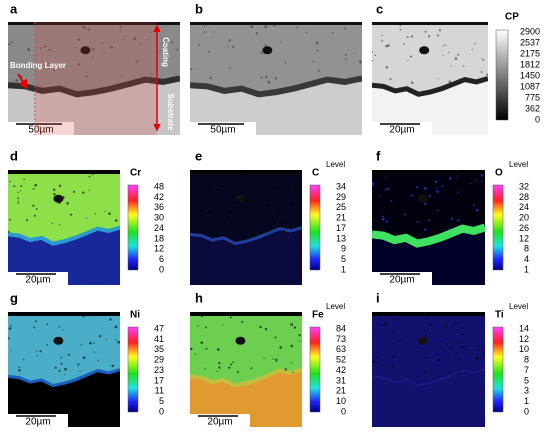 Image resolution: width=550 pixels, height=442 pixels. I want to click on colorbar-tick-label: 41, so click(159, 339).